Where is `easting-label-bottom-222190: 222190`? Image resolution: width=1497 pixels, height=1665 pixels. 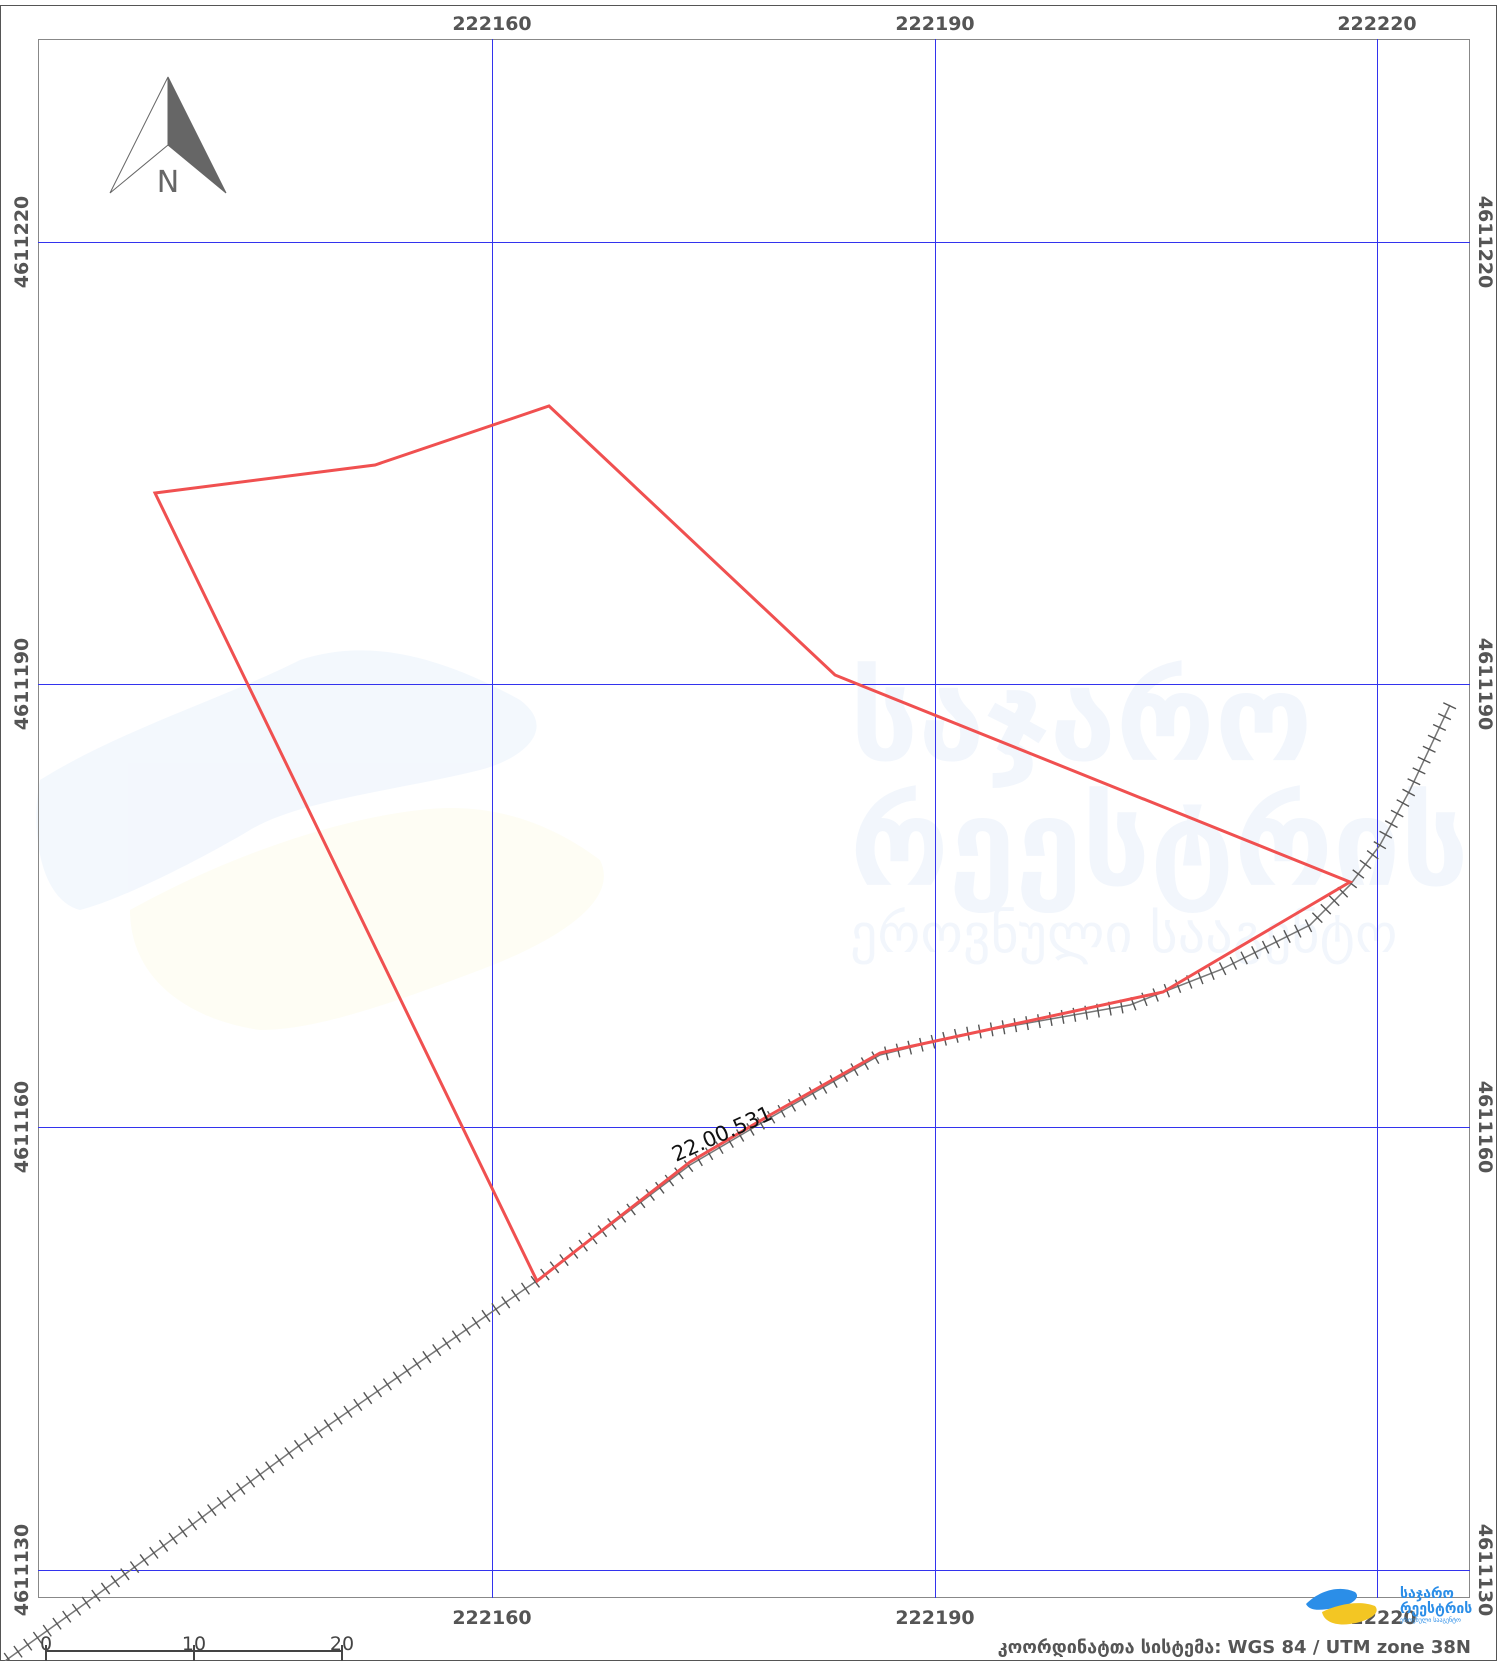
easting-label-bottom-222190: 222190 is located at coordinates (934, 1618).